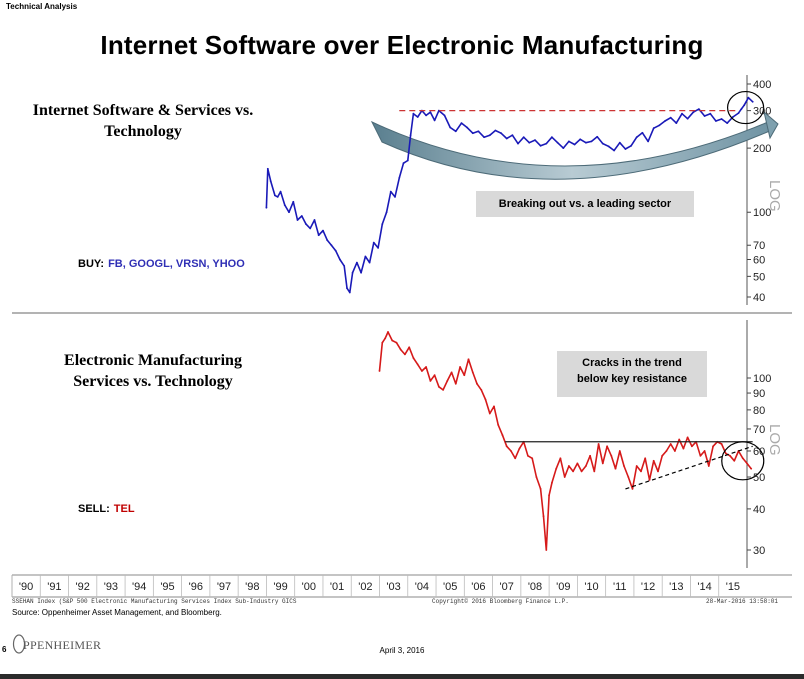  I want to click on bottom-annotation: Cracks in the trend below key resistance, so click(632, 374).